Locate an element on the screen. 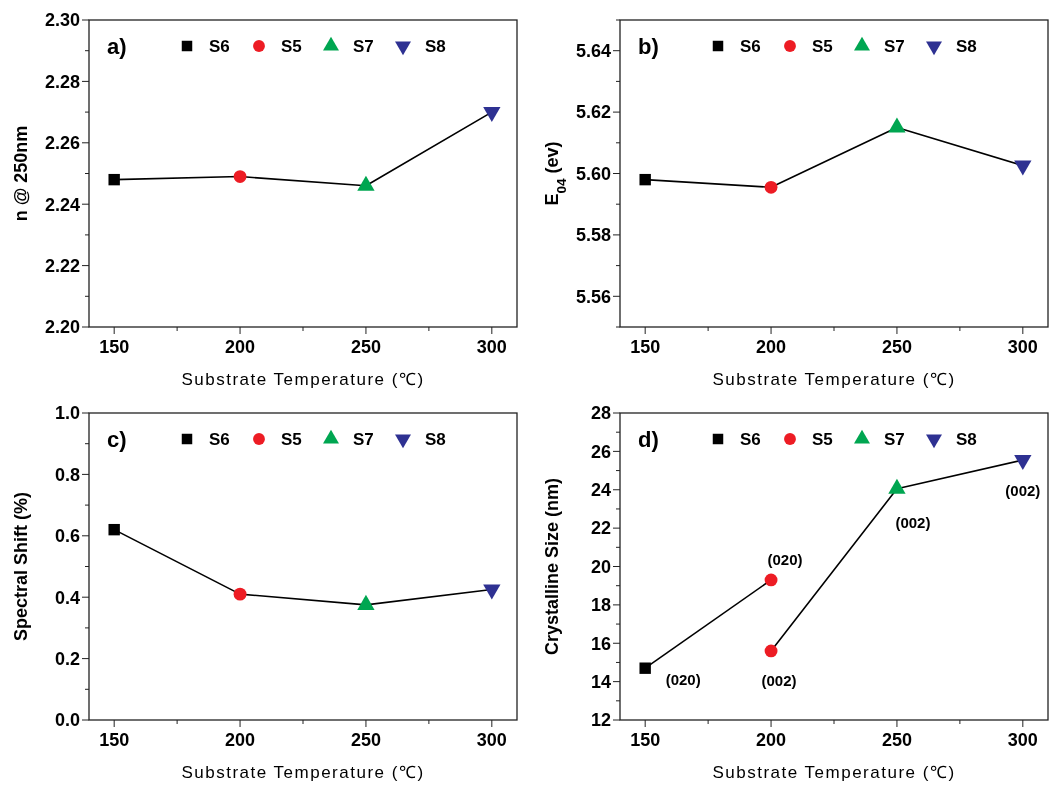  text: d) is located at coordinates (648, 439).